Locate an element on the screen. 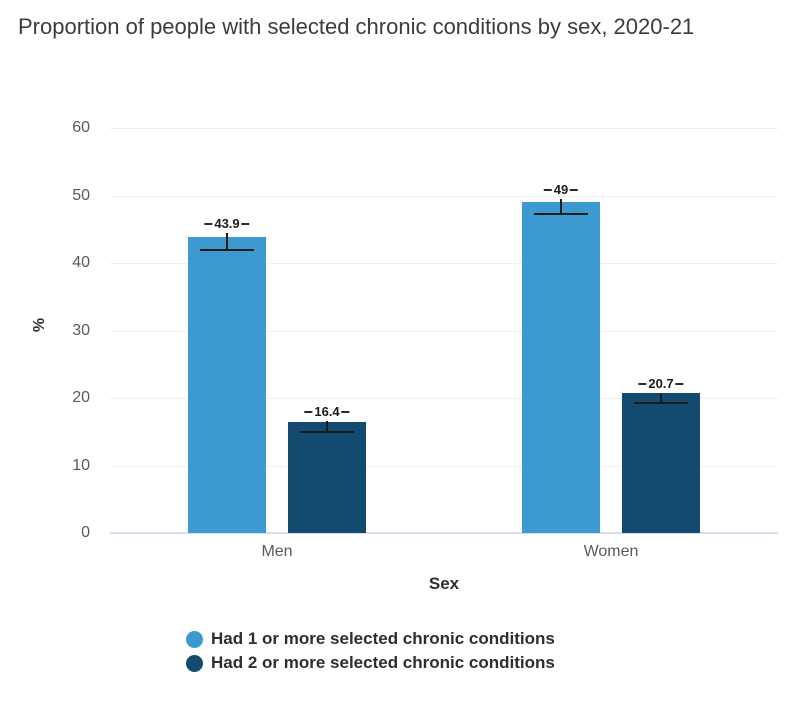 This screenshot has width=812, height=706. x-axis-line is located at coordinates (444, 533).